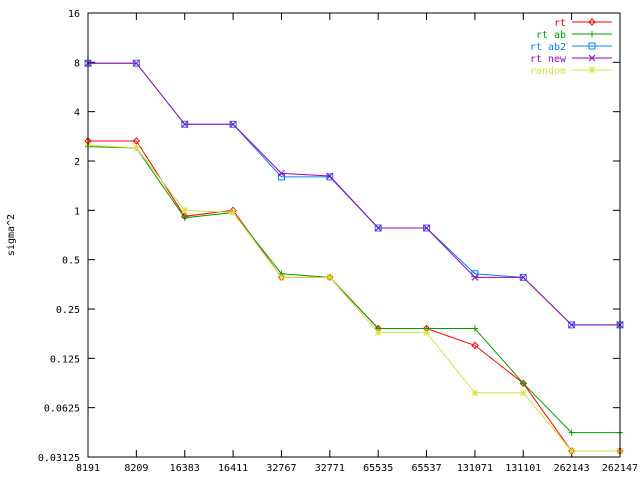 This screenshot has width=640, height=480. Describe the element at coordinates (551, 35) in the screenshot. I see `legend-label: rt ab` at that location.